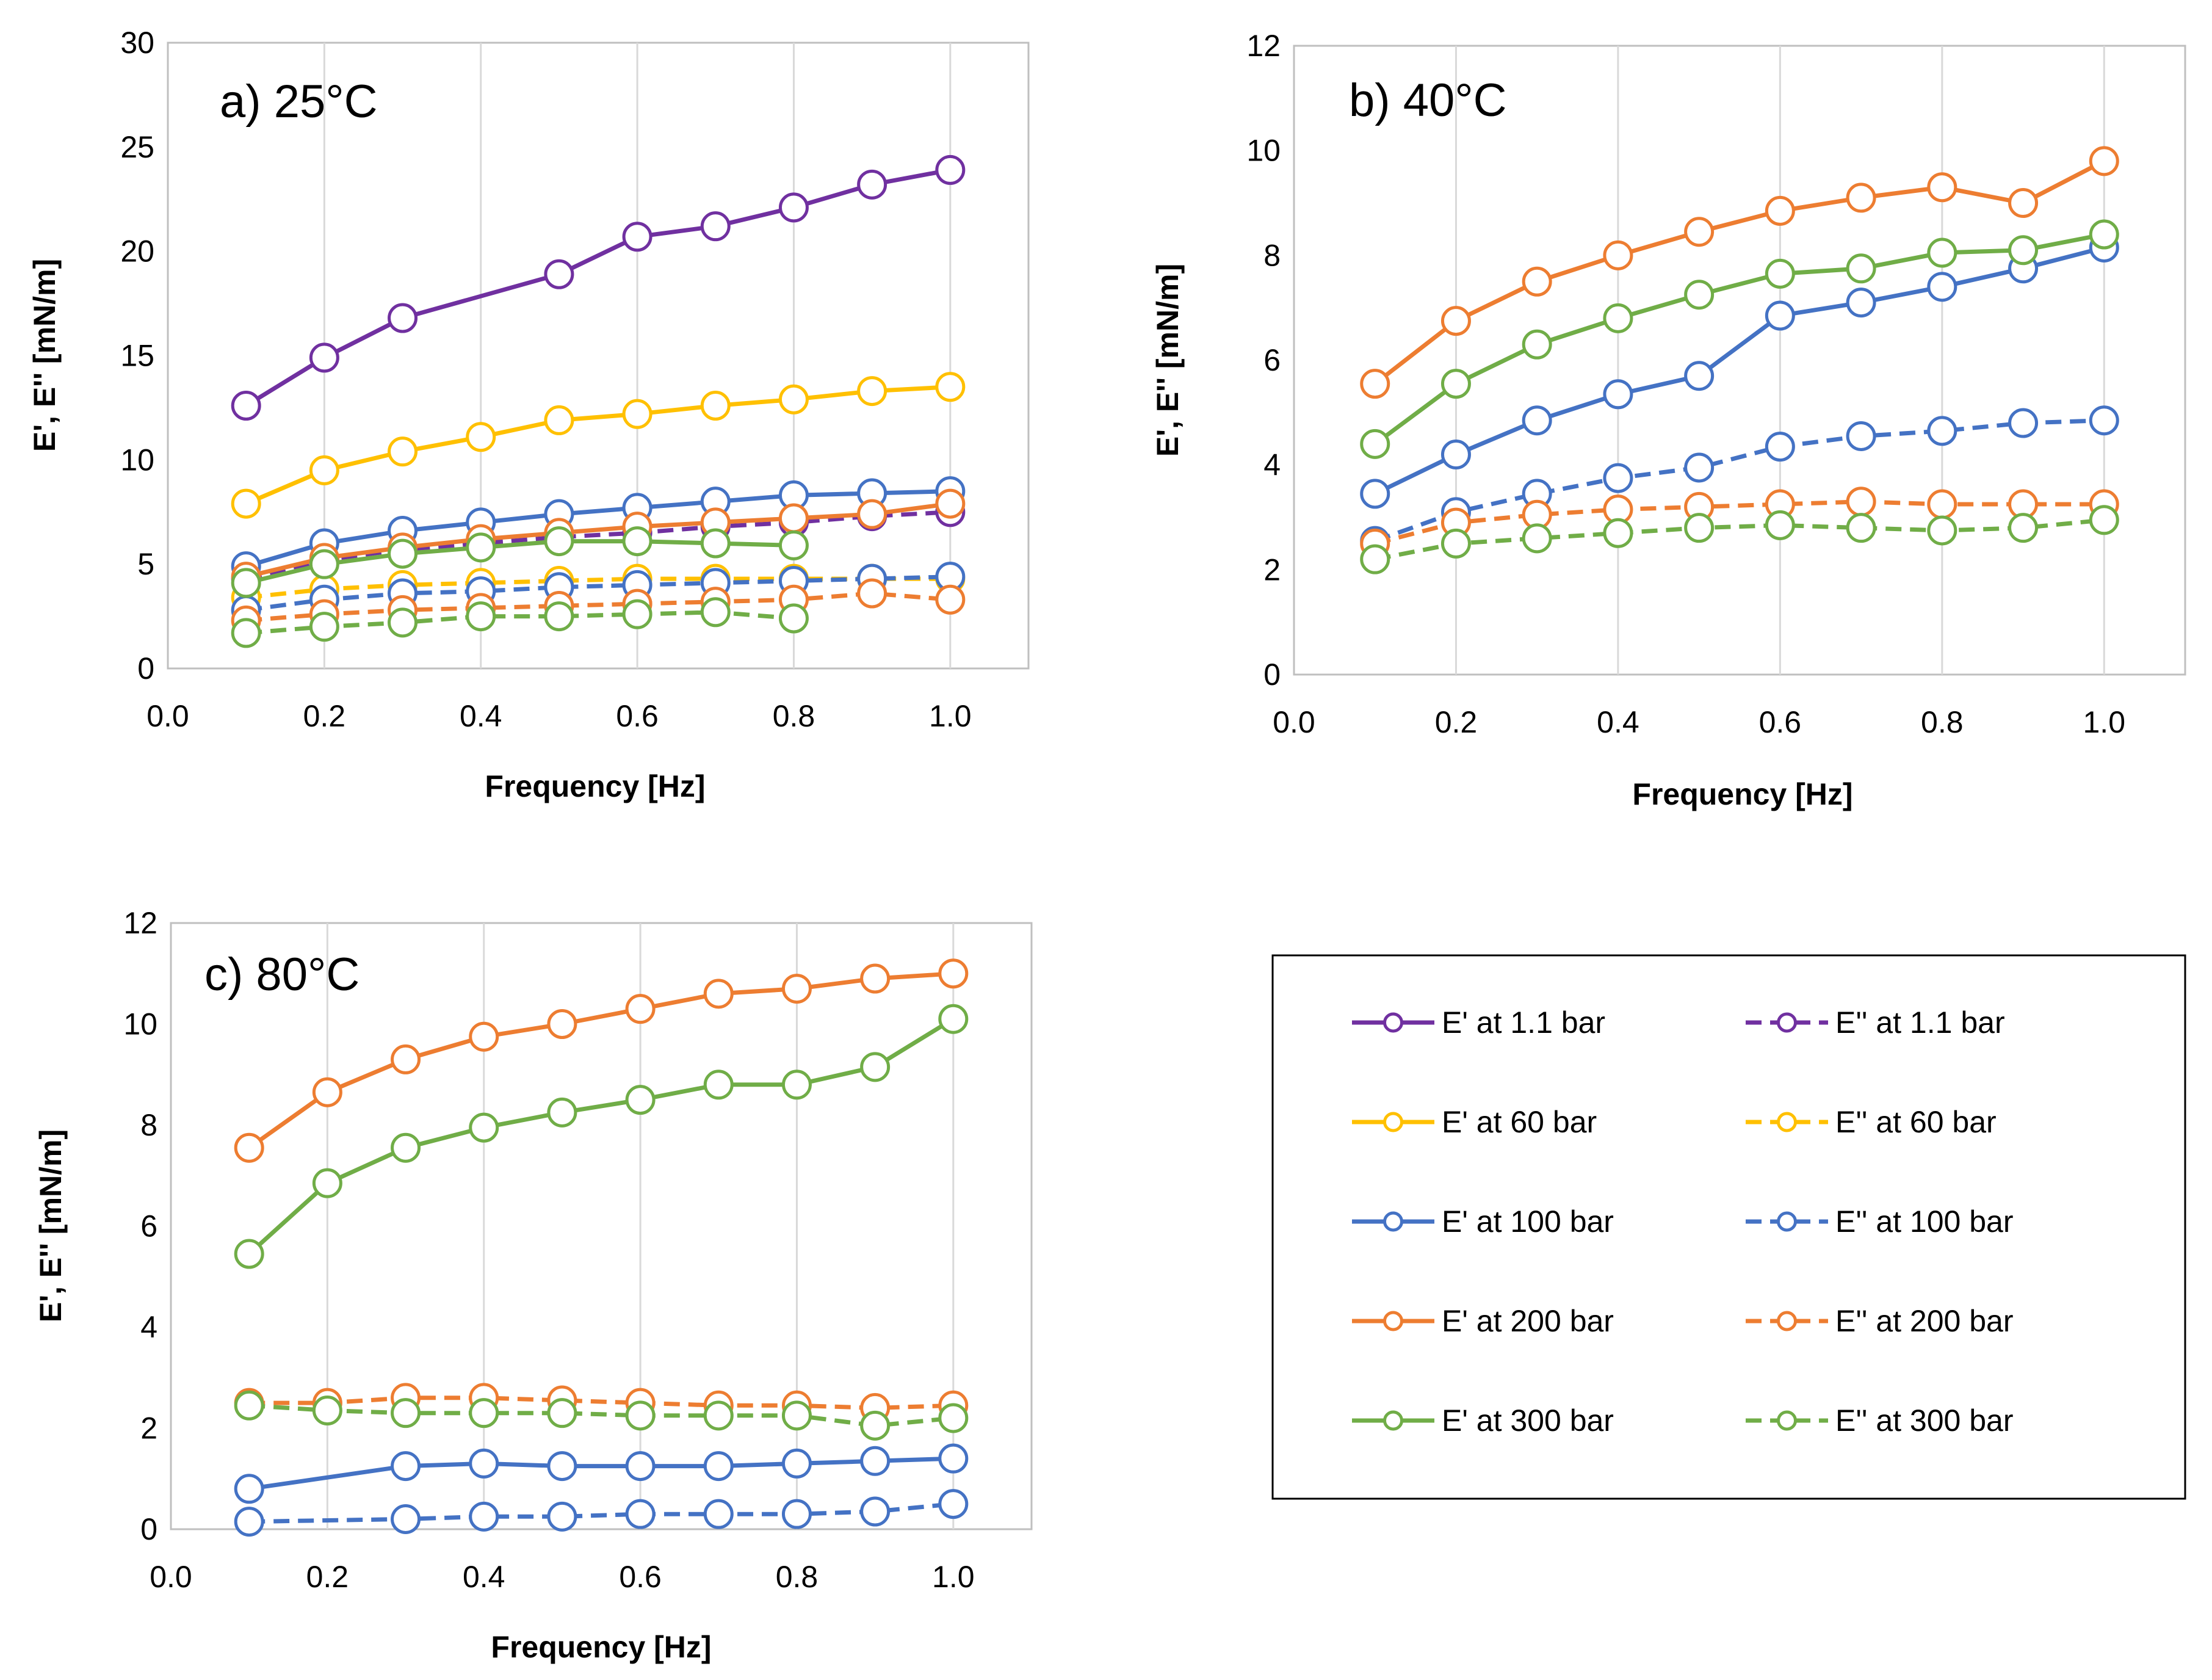  Describe the element at coordinates (1787, 1122) in the screenshot. I see `legend-marker-ee2-at-60-bar` at that location.